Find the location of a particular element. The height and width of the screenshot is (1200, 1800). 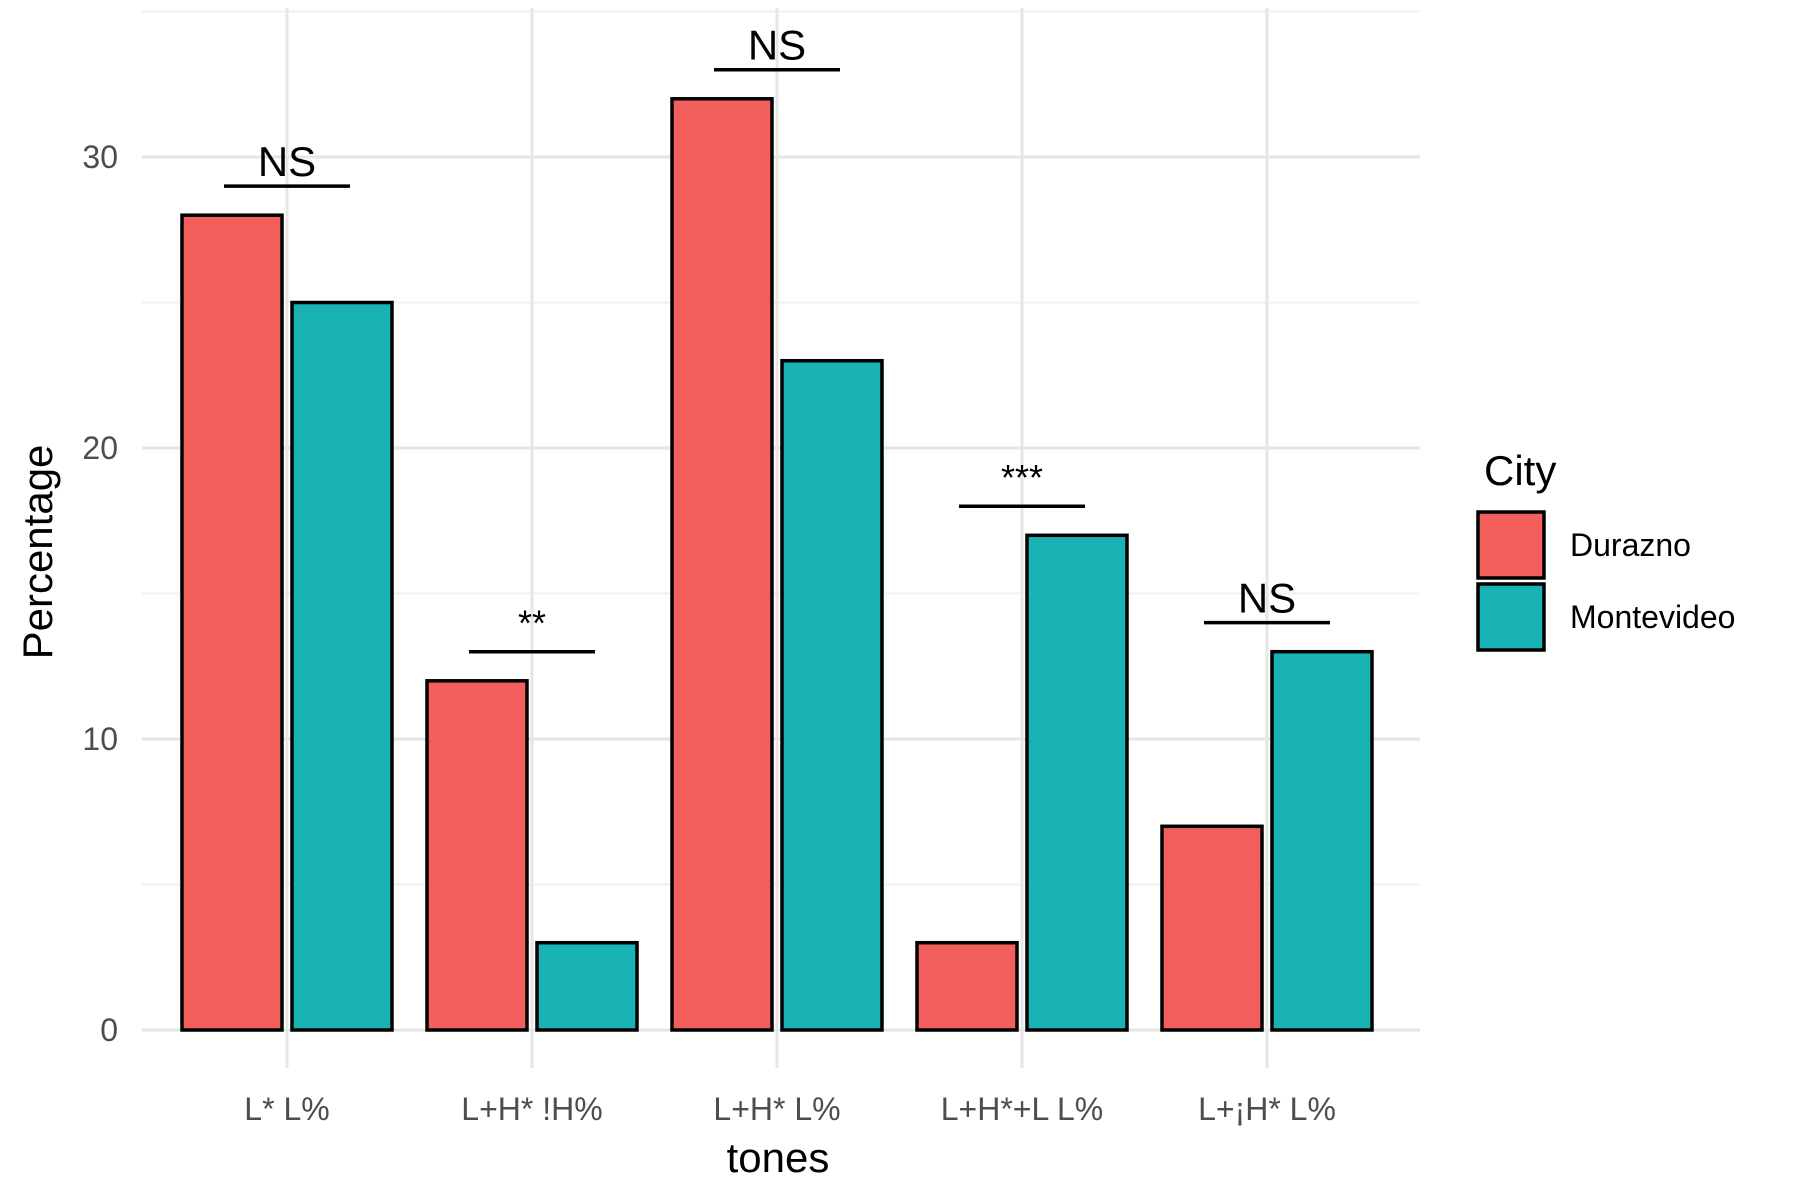

legend-label: Durazno is located at coordinates (1630, 545).